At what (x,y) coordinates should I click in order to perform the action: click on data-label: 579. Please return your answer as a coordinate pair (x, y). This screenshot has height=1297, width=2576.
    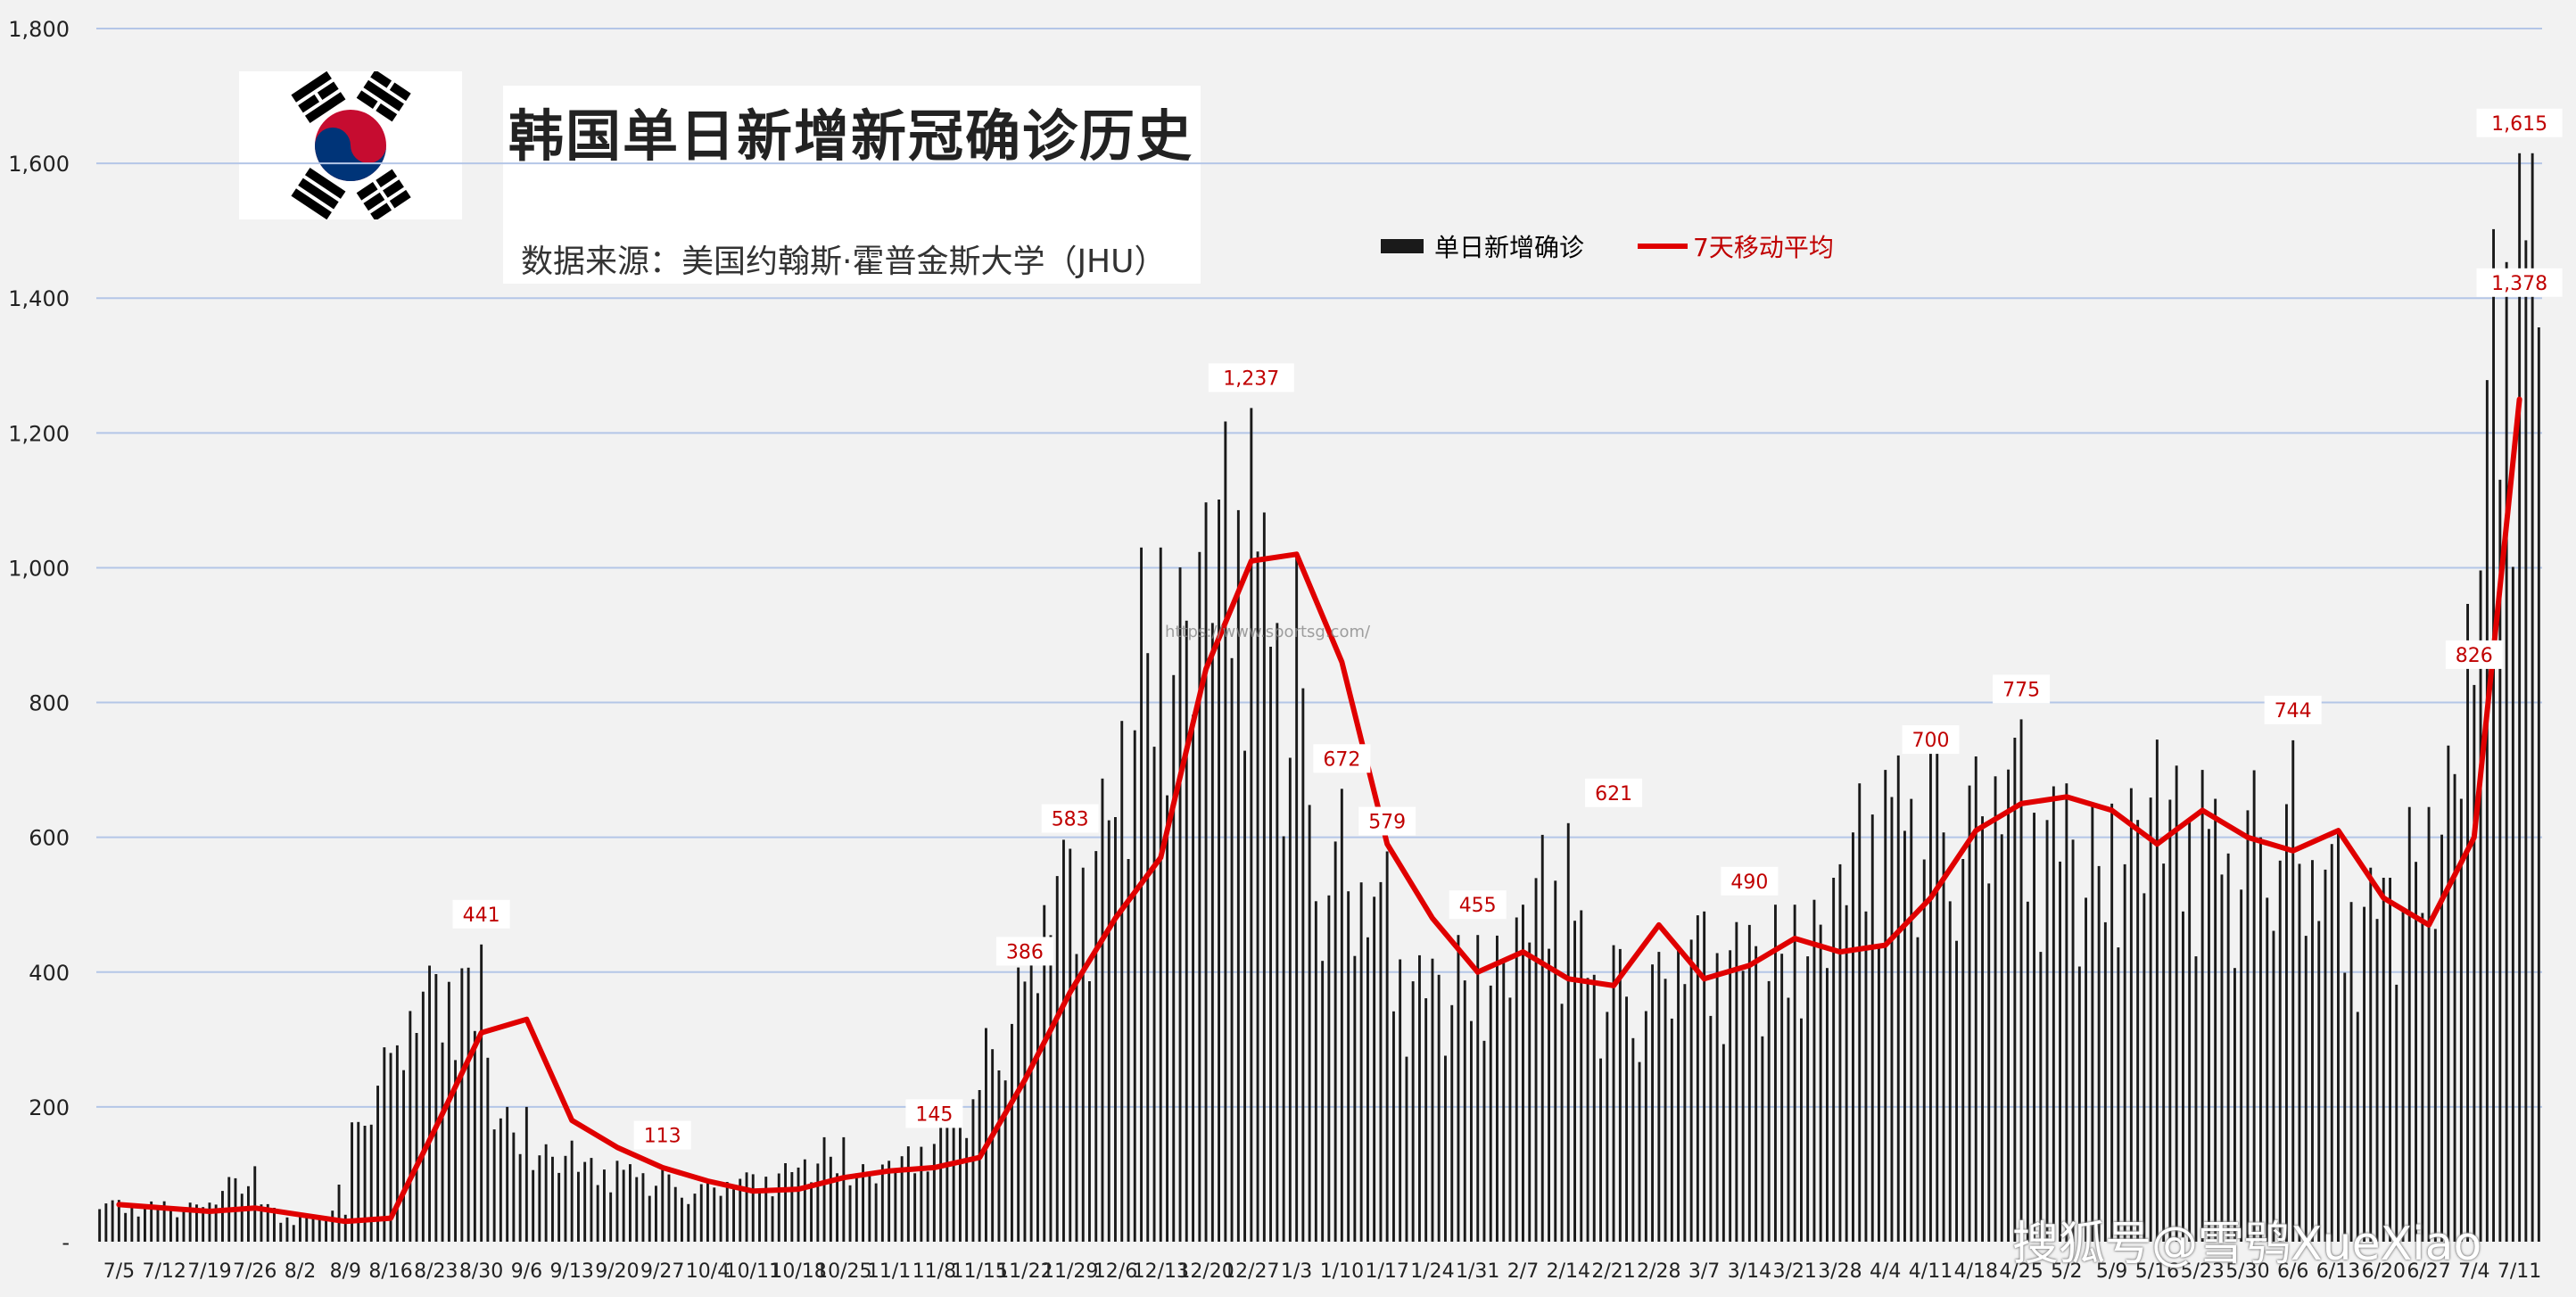
    Looking at the image, I should click on (1387, 823).